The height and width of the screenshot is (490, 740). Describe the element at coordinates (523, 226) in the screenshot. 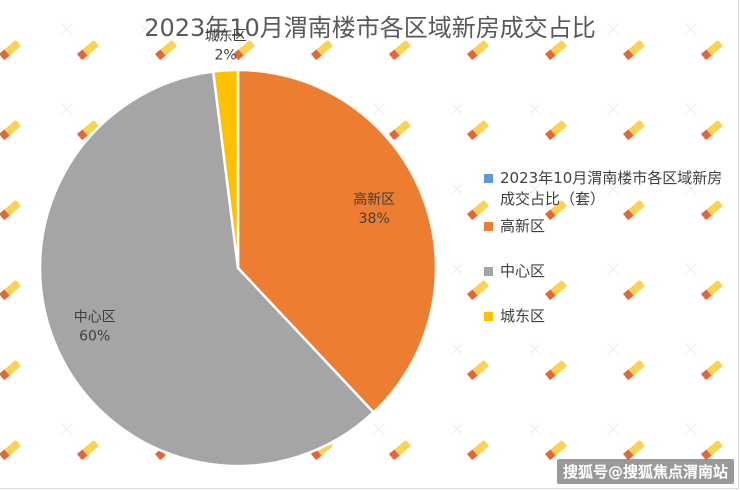

I see `legend-label-gaoxin: 高新区` at that location.